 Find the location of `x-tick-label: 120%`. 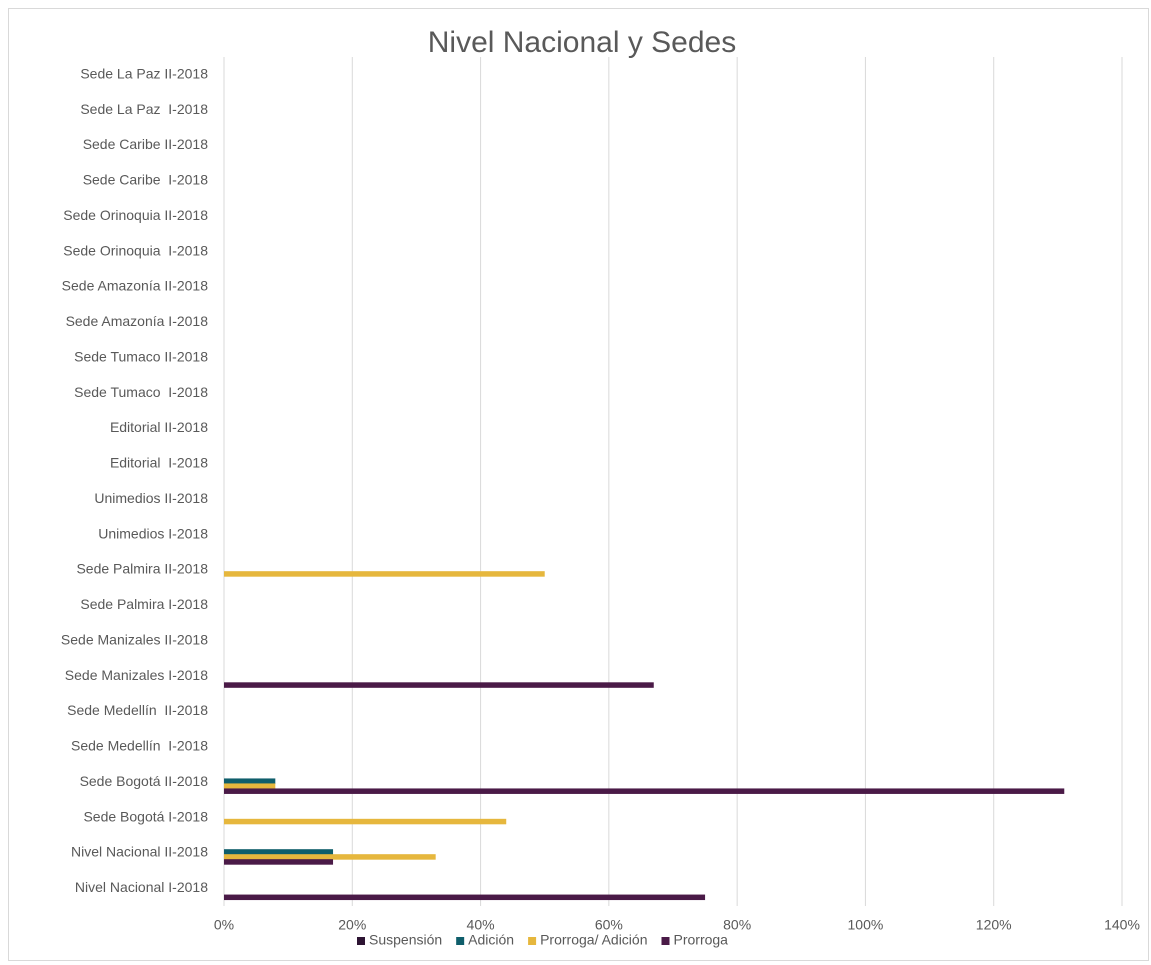

x-tick-label: 120% is located at coordinates (994, 925).